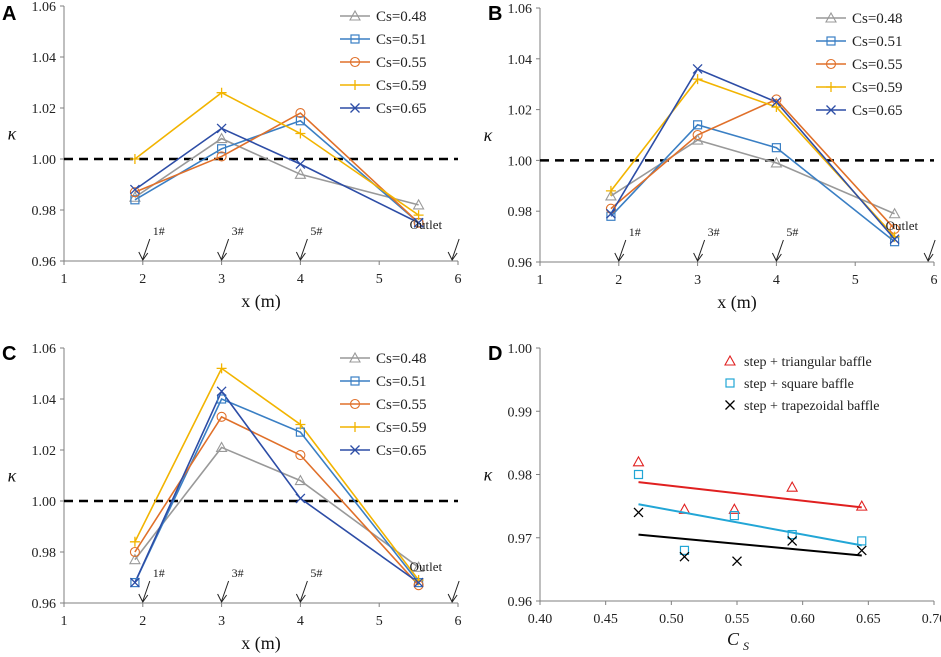 This screenshot has height=657, width=941. I want to click on x-tick-label: 2, so click(142, 279).